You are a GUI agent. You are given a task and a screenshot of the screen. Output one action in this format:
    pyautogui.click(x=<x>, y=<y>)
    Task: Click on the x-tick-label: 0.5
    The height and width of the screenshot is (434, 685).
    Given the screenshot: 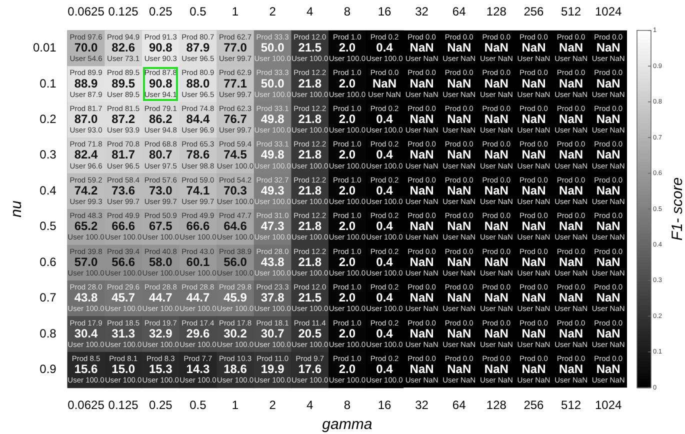 What is the action you would take?
    pyautogui.click(x=198, y=11)
    